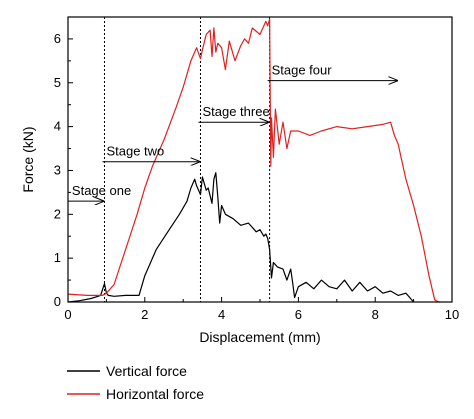 This screenshot has width=474, height=419. Describe the element at coordinates (221, 314) in the screenshot. I see `x-tick-label: 4` at that location.